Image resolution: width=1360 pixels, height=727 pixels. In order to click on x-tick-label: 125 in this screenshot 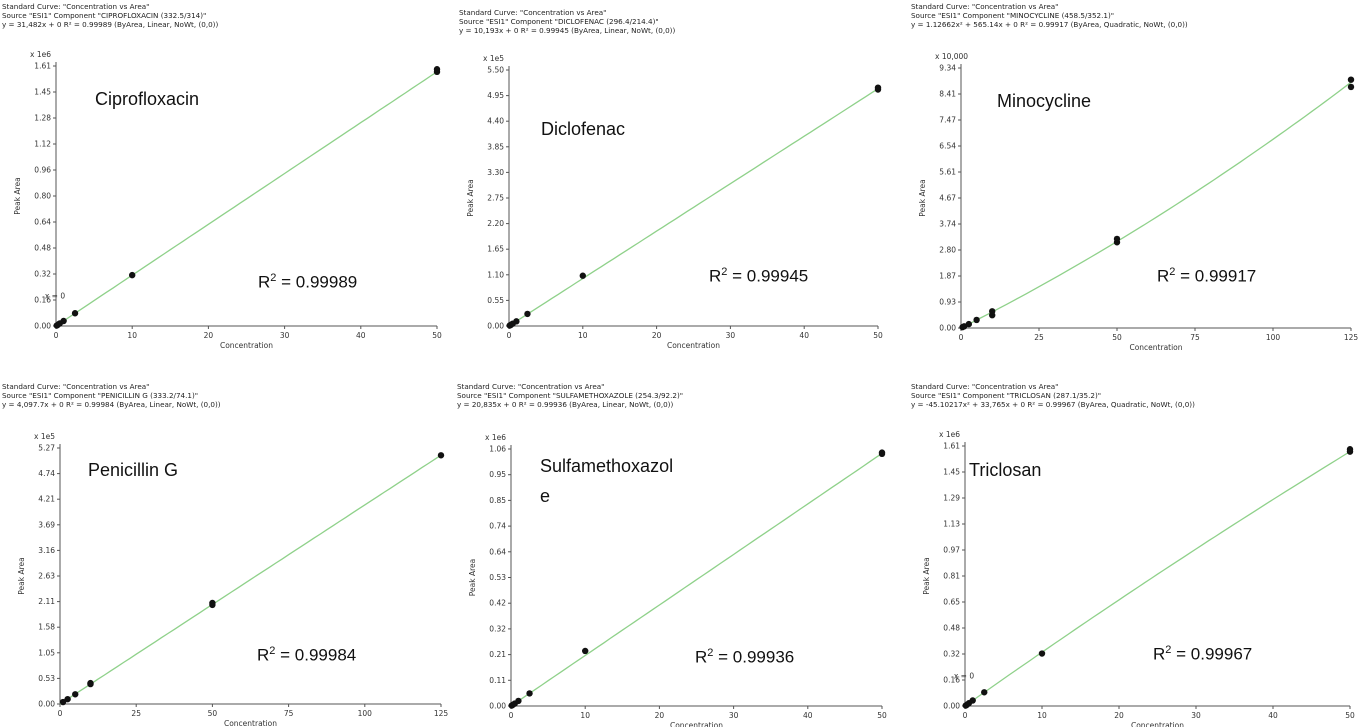, I will do `click(441, 713)`.